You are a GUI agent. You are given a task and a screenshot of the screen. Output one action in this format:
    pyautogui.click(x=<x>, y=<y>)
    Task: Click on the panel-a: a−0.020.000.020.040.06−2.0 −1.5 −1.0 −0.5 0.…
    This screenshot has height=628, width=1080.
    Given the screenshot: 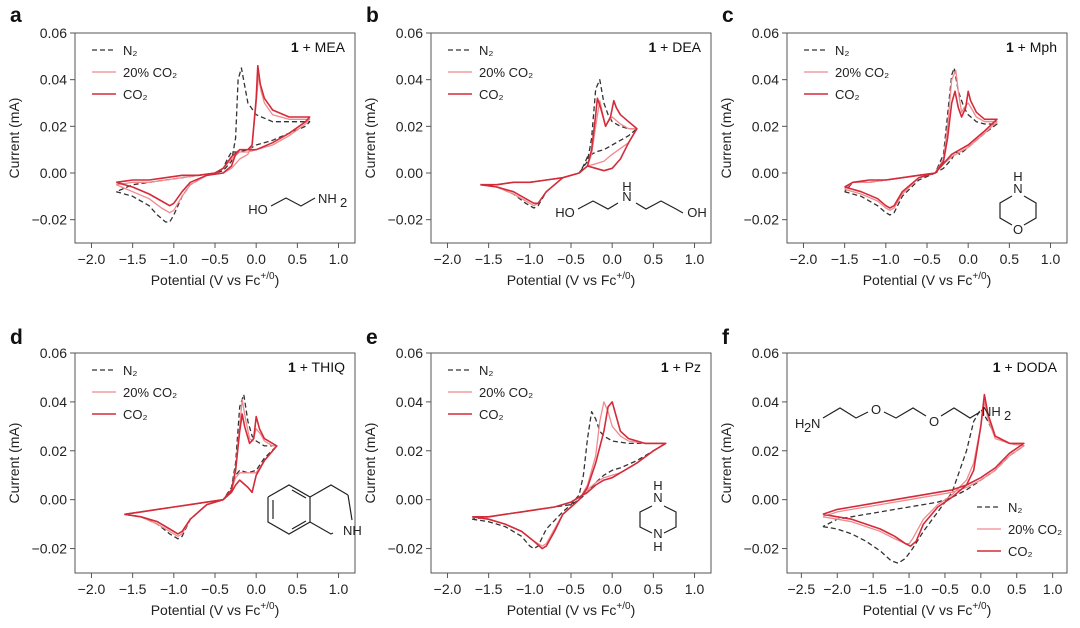 What is the action you would take?
    pyautogui.click(x=181, y=146)
    